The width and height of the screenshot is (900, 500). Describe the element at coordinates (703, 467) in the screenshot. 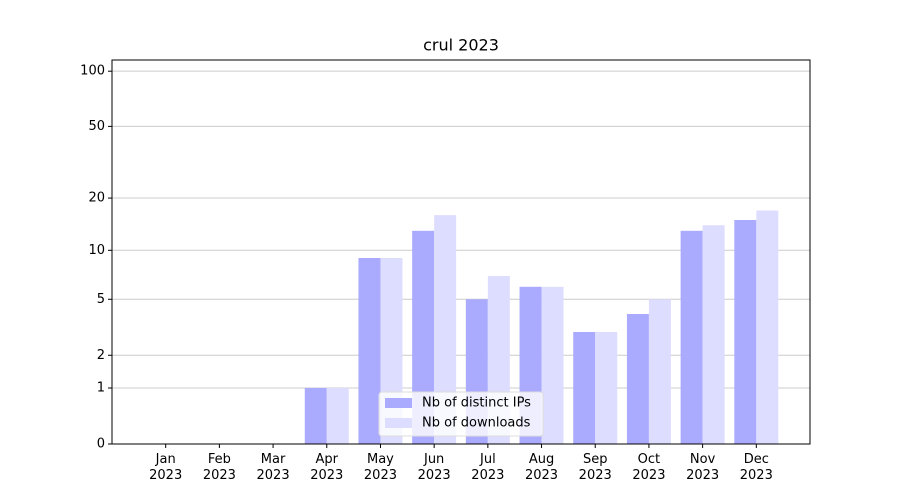

I see `x-tick-label: Nov 2023` at that location.